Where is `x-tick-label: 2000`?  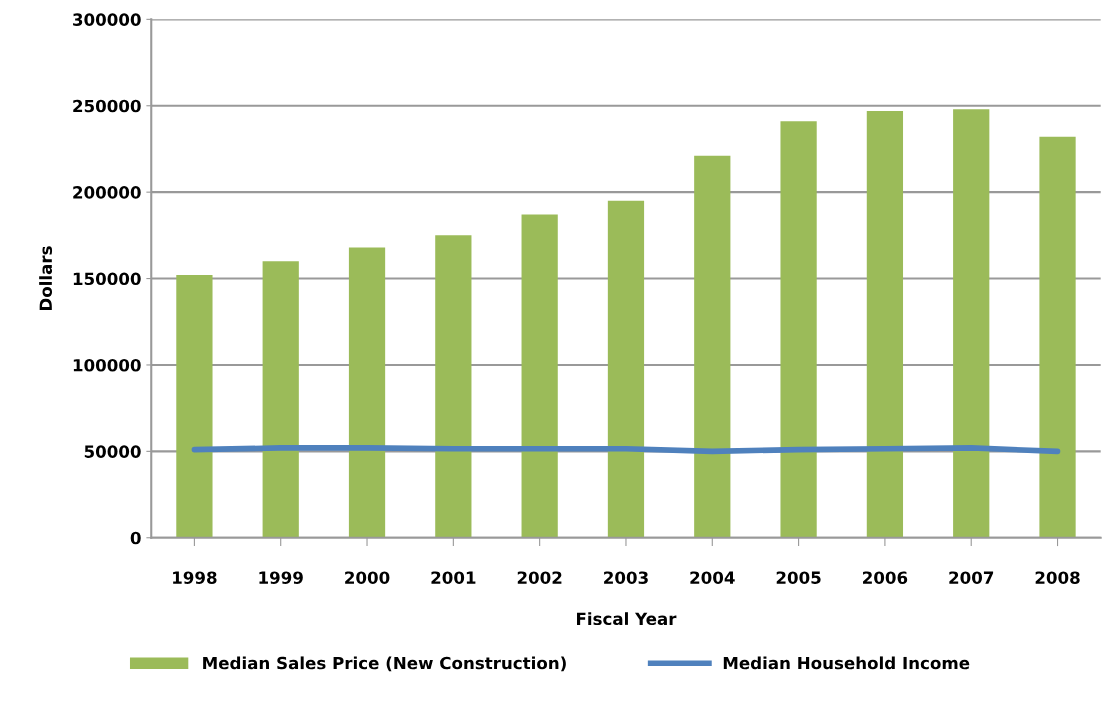 x-tick-label: 2000 is located at coordinates (367, 577).